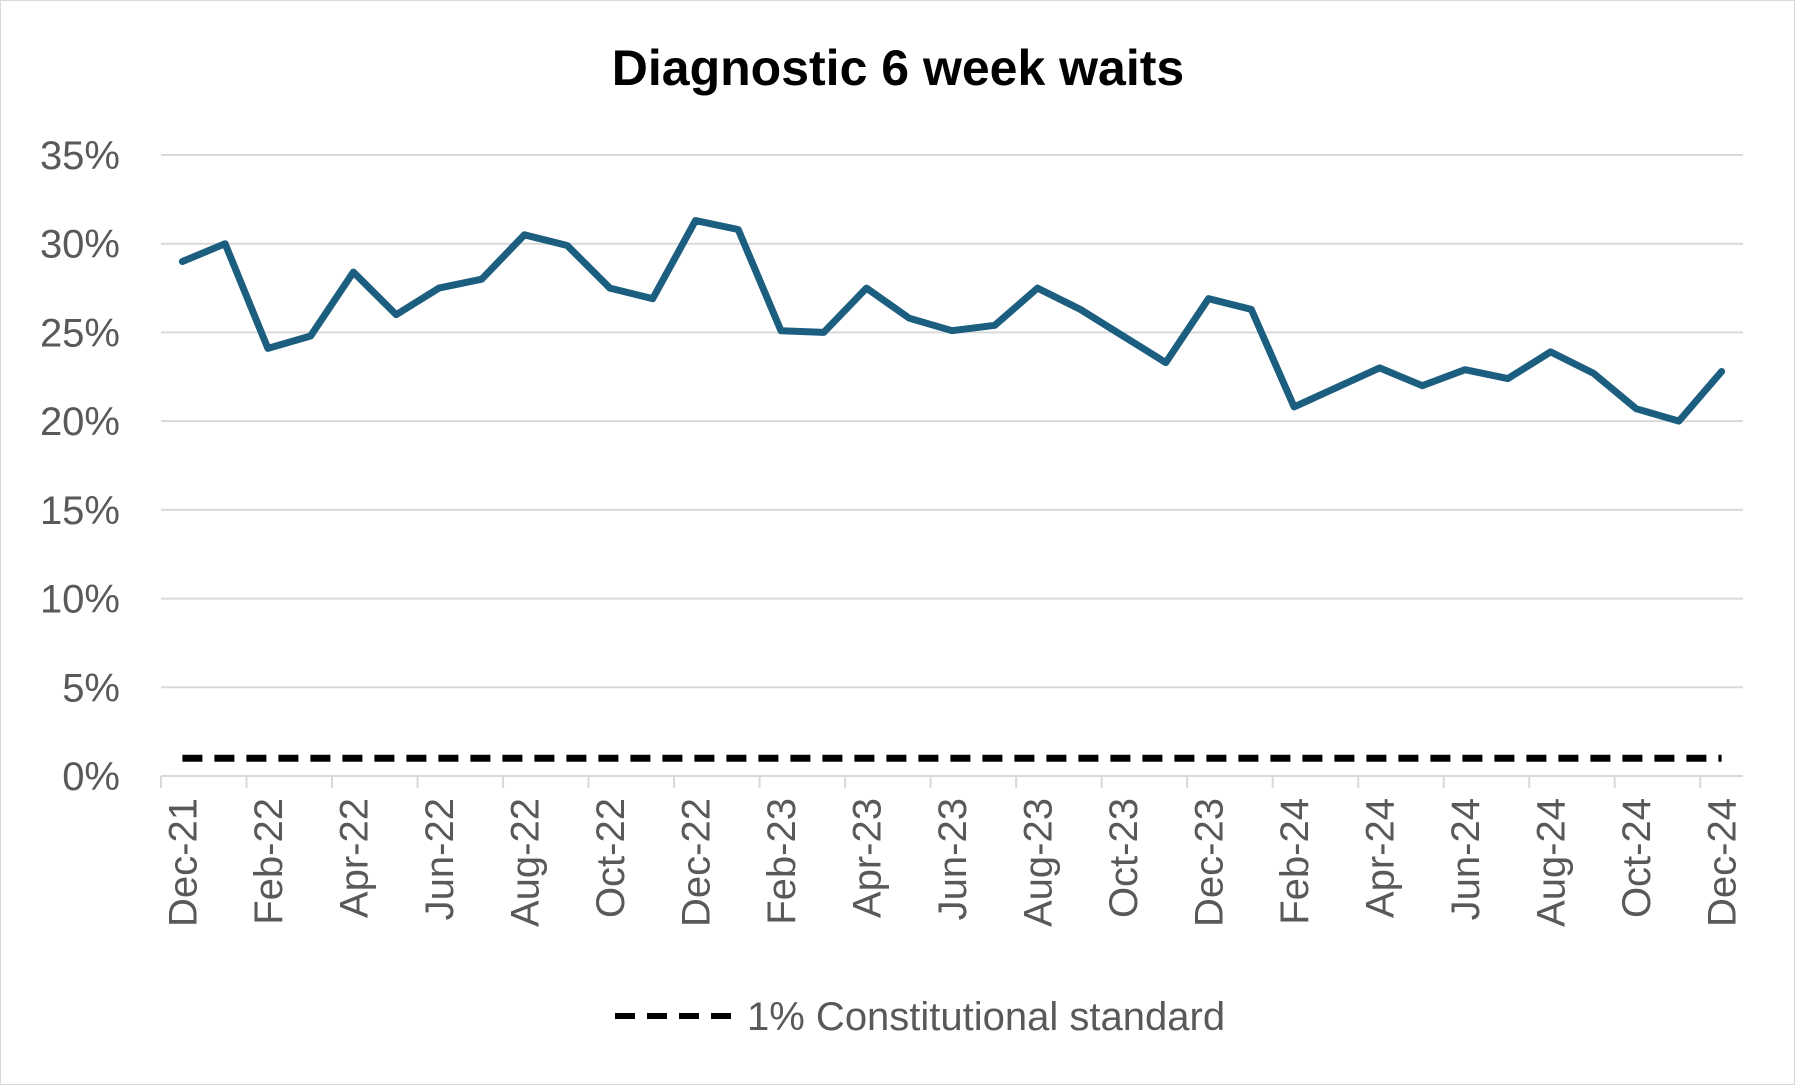 The image size is (1797, 1087). What do you see at coordinates (1466, 859) in the screenshot?
I see `x-tick-label: Jun-24` at bounding box center [1466, 859].